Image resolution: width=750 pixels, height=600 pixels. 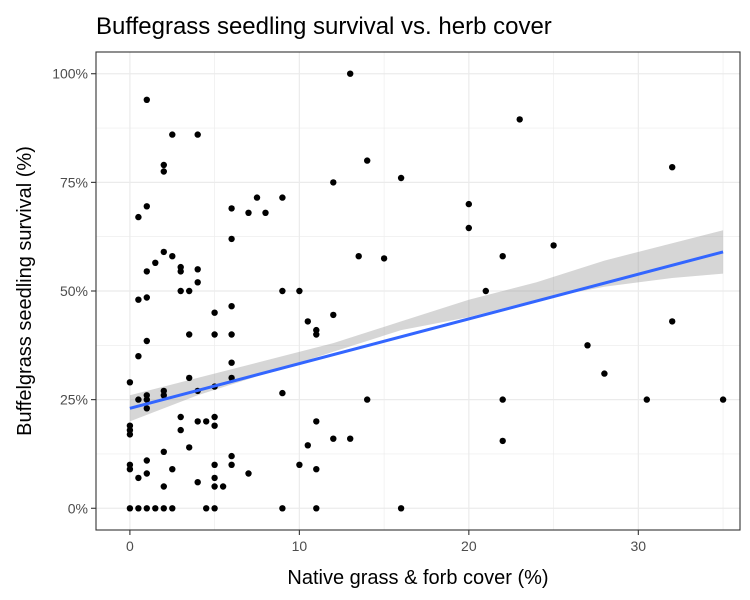 I want to click on y-tick-label: 0%, so click(x=78, y=508).